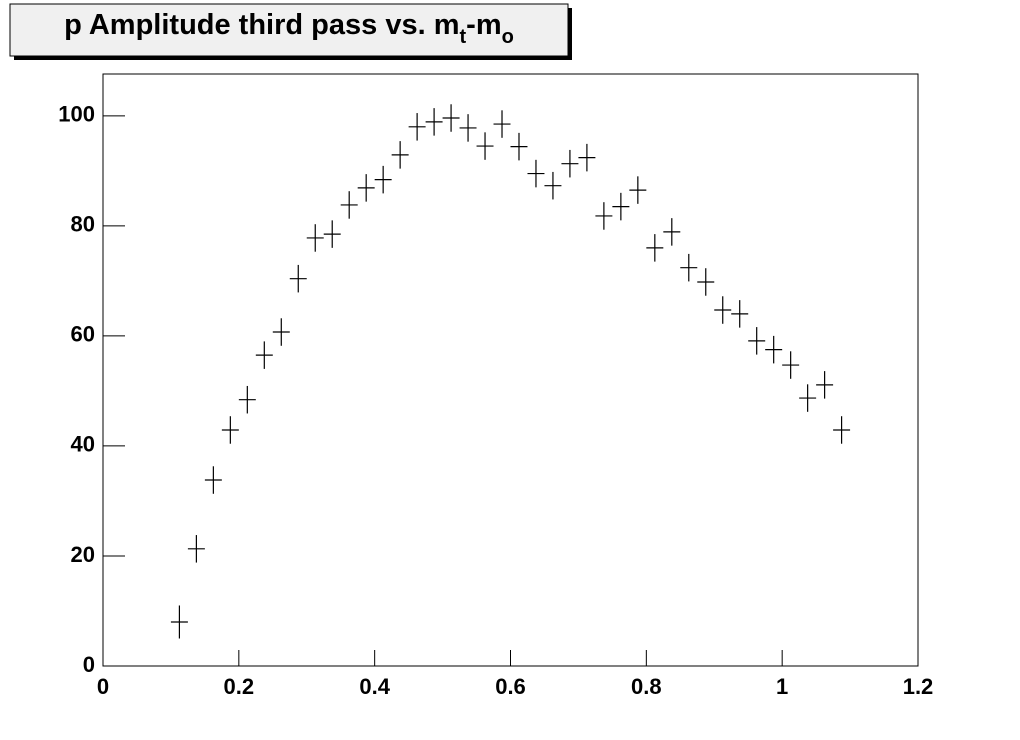 This screenshot has width=1020, height=740. Describe the element at coordinates (483, 25) in the screenshot. I see `title-mid: -m` at that location.